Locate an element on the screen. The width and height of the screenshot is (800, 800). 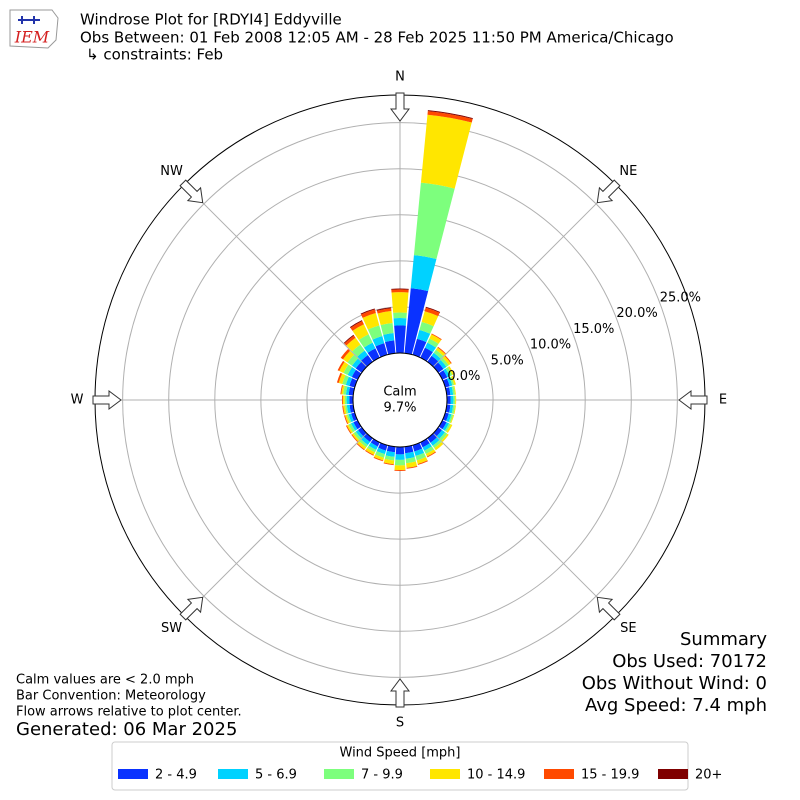
logo-text: IEM is located at coordinates (32, 37).